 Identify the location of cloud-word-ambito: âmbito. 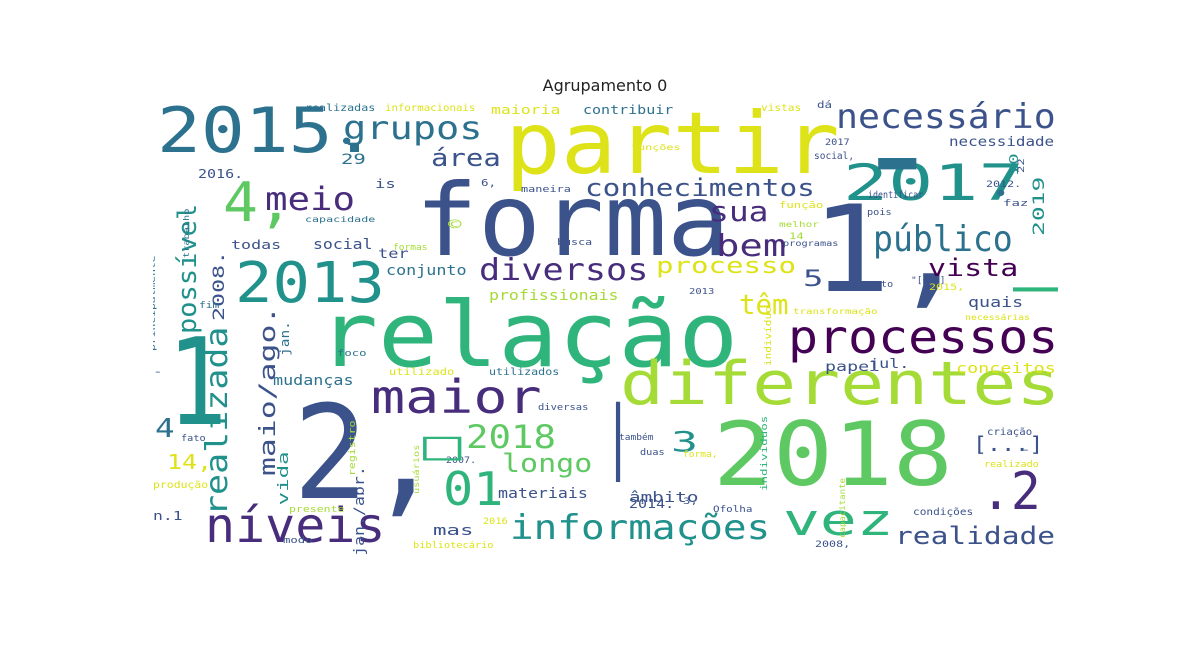
(664, 498).